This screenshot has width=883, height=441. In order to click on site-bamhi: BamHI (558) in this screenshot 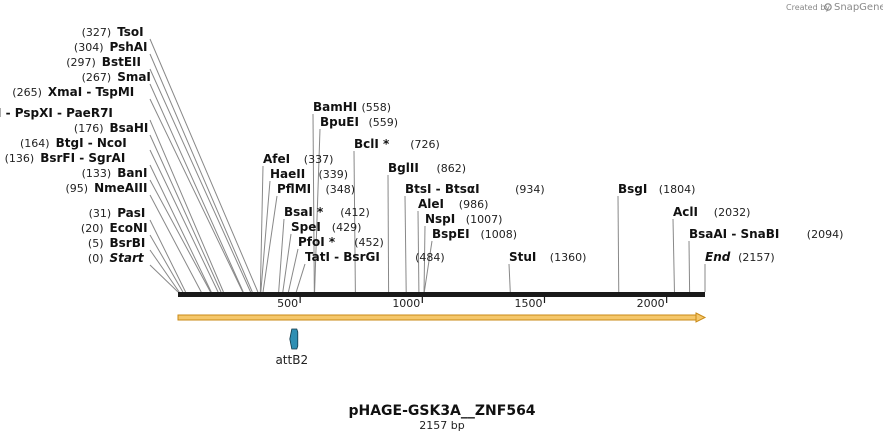, I will do `click(352, 107)`.